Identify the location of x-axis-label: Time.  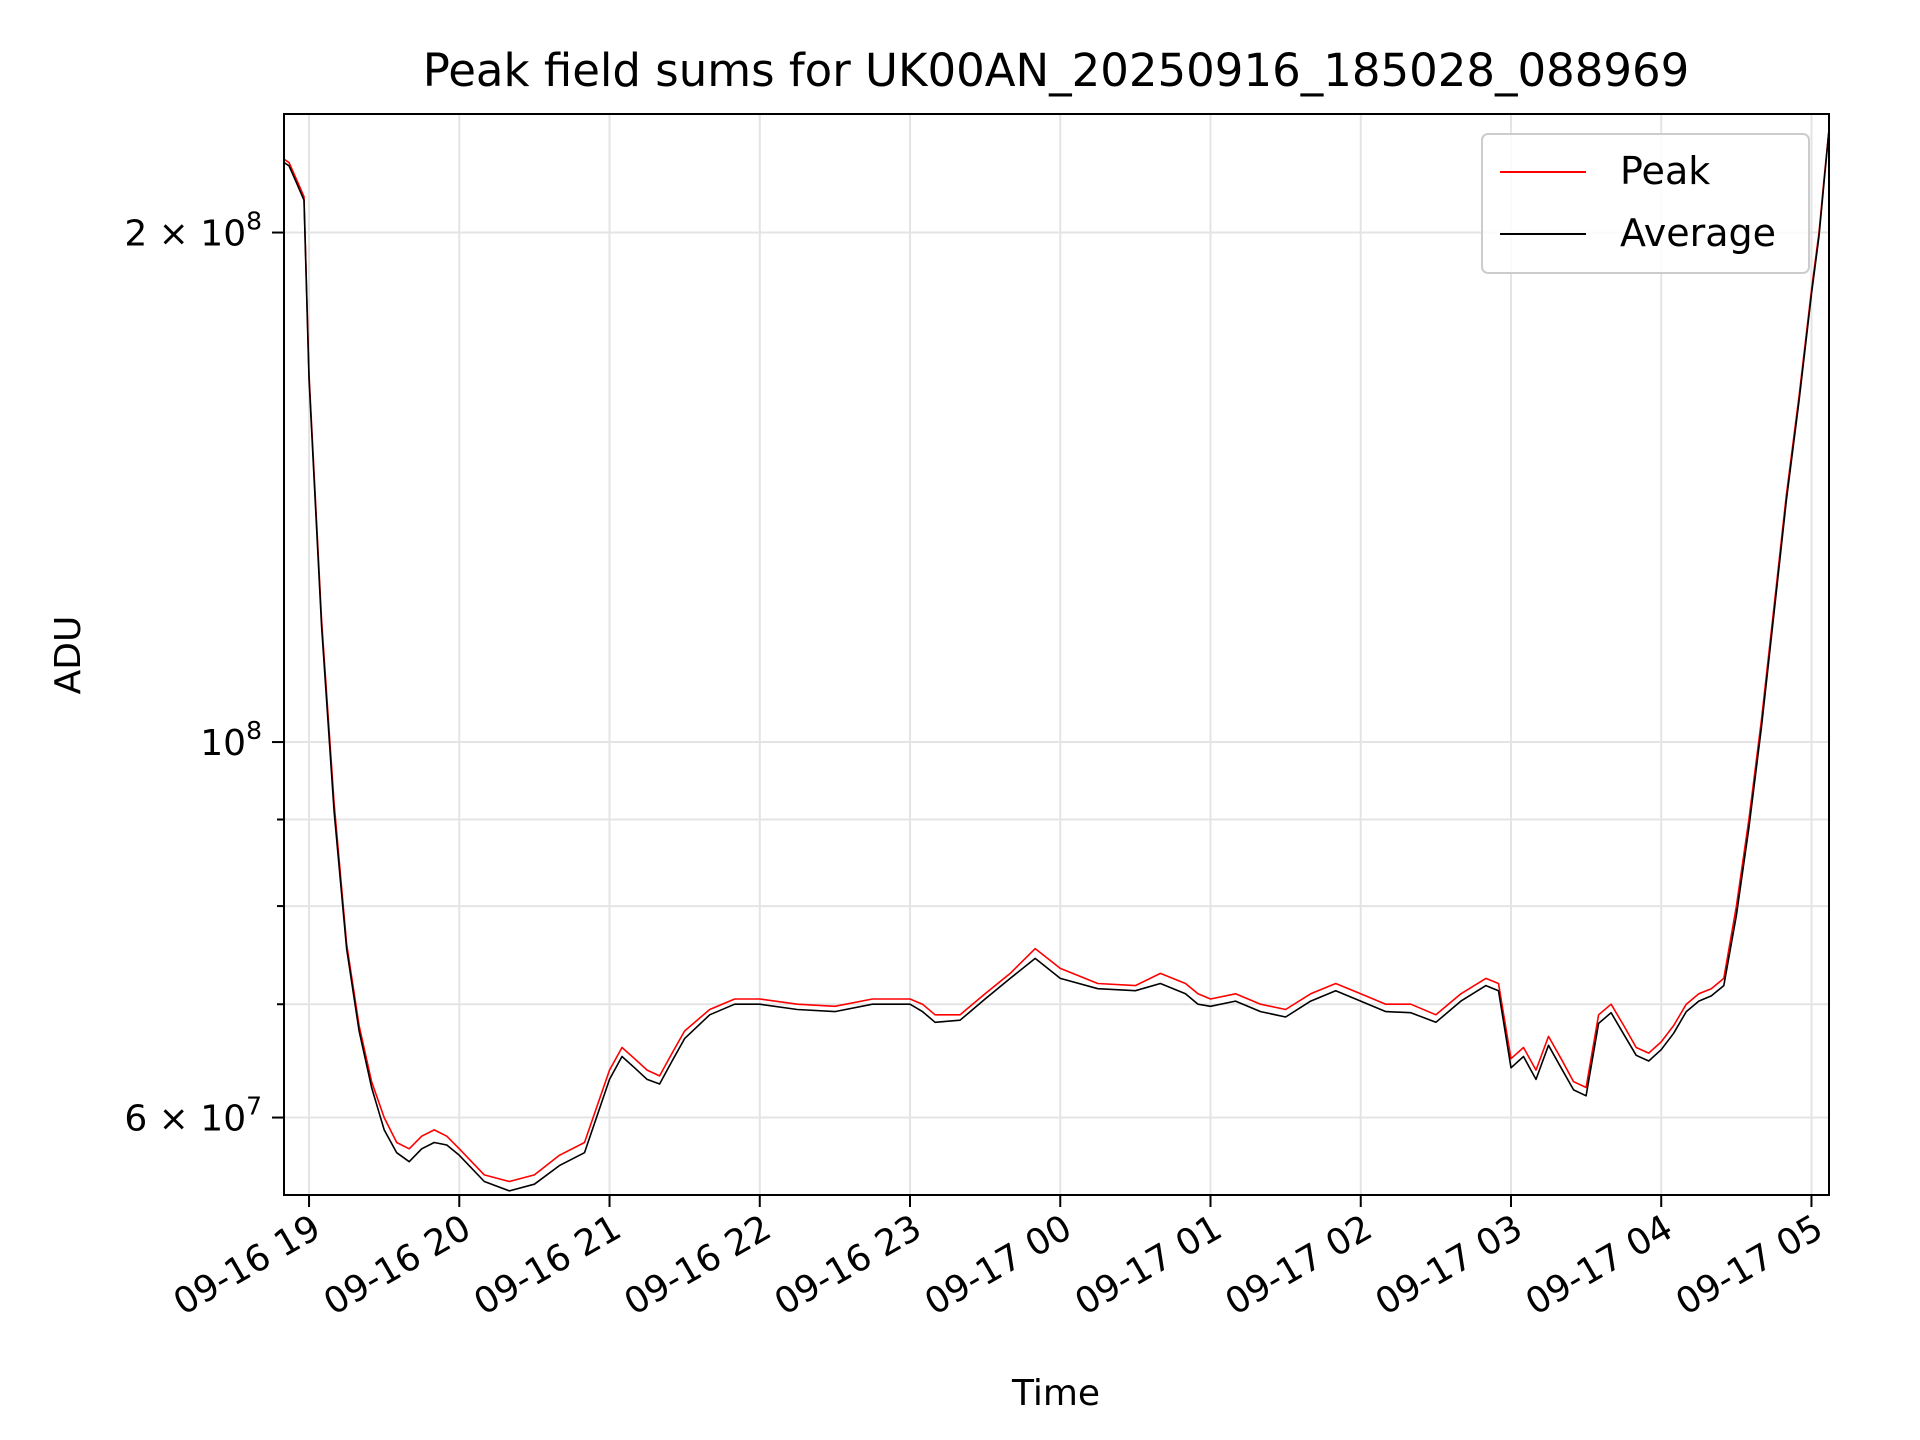
(1055, 1393).